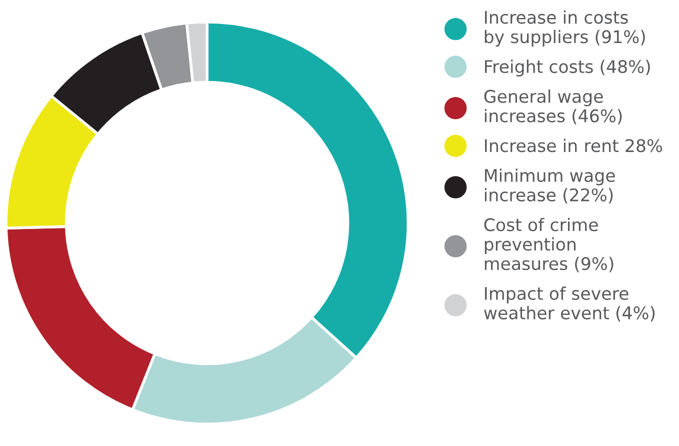  Describe the element at coordinates (553, 107) in the screenshot. I see `legend-label: General wage increases (46%)` at that location.